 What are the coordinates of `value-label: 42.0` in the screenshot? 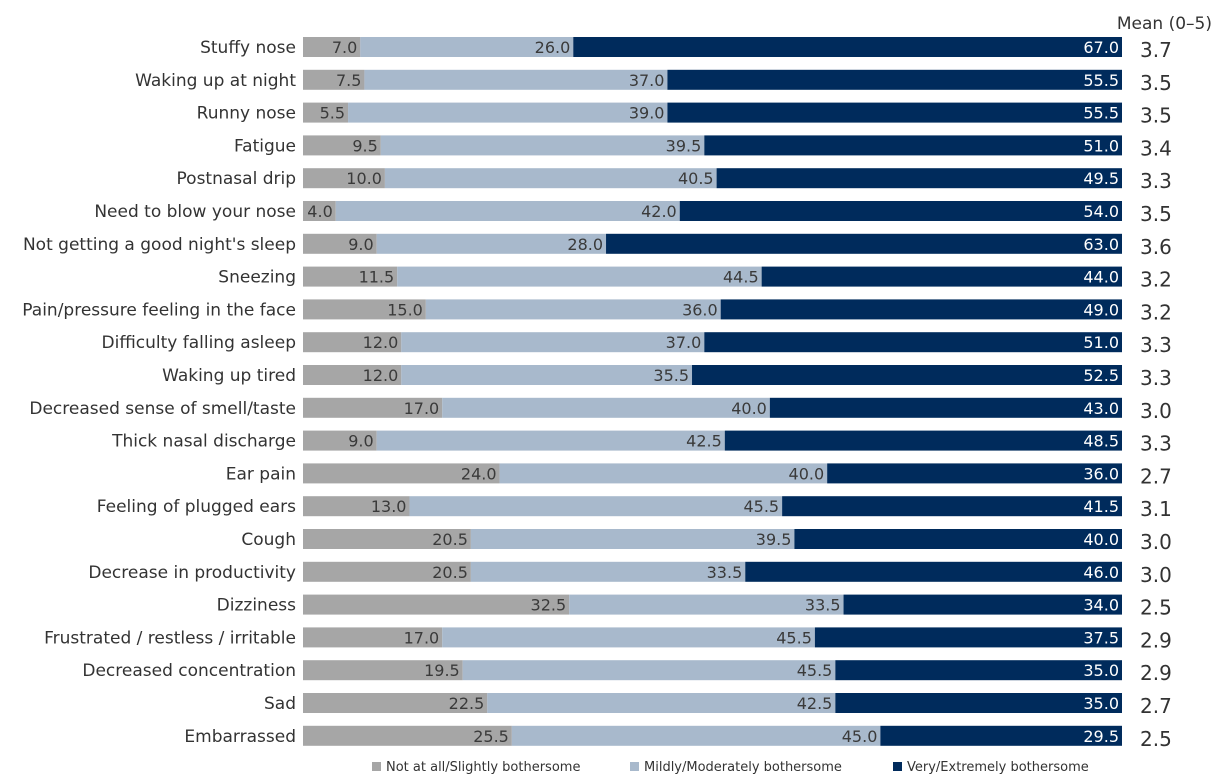 It's located at (659, 211).